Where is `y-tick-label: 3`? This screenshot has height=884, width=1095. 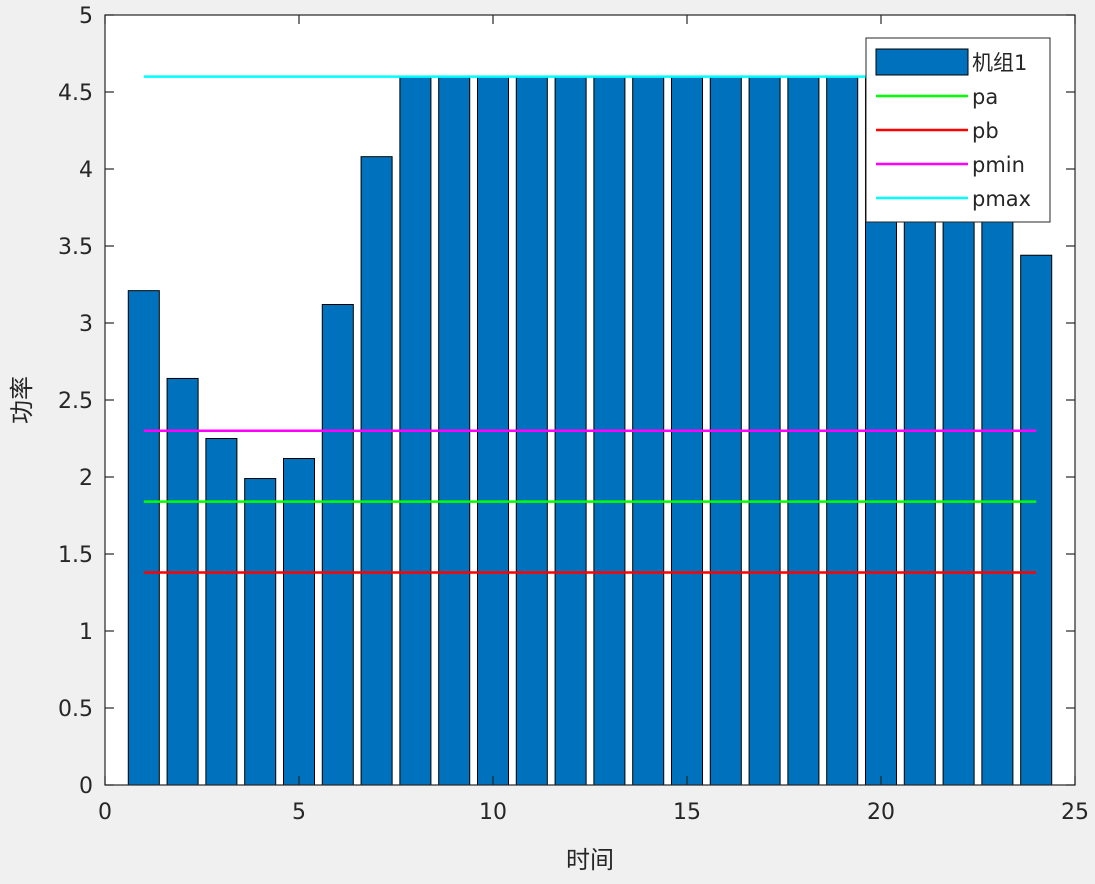
y-tick-label: 3 is located at coordinates (86, 324).